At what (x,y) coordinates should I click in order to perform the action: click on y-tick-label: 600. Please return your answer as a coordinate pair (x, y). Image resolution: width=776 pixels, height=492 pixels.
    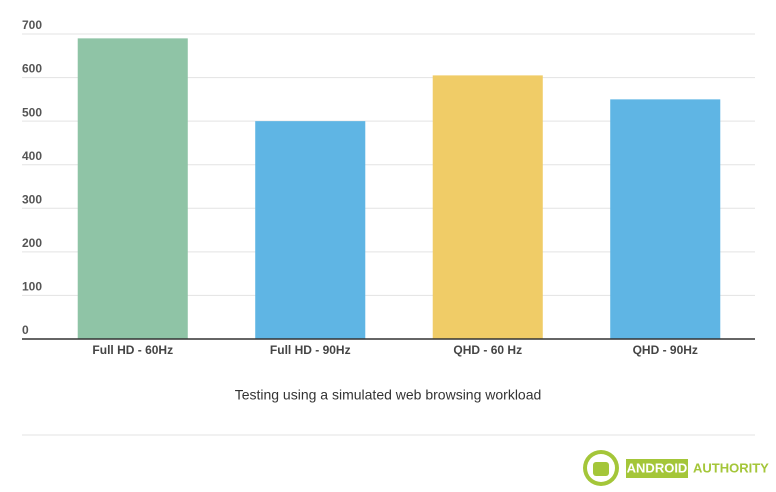
    Looking at the image, I should click on (32, 69).